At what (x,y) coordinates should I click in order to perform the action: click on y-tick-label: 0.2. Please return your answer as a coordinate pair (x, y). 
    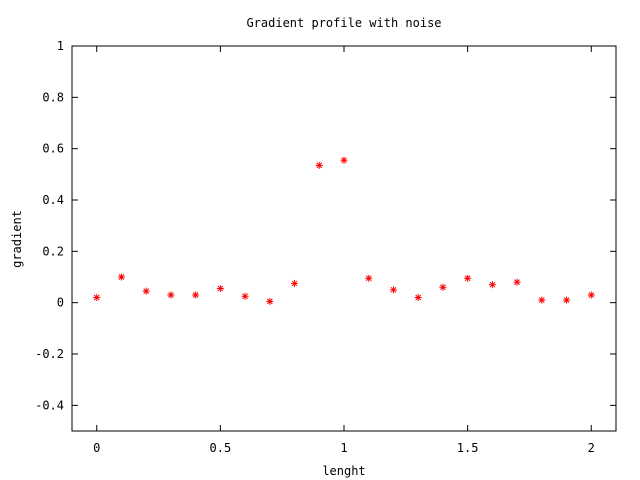
    Looking at the image, I should click on (53, 251).